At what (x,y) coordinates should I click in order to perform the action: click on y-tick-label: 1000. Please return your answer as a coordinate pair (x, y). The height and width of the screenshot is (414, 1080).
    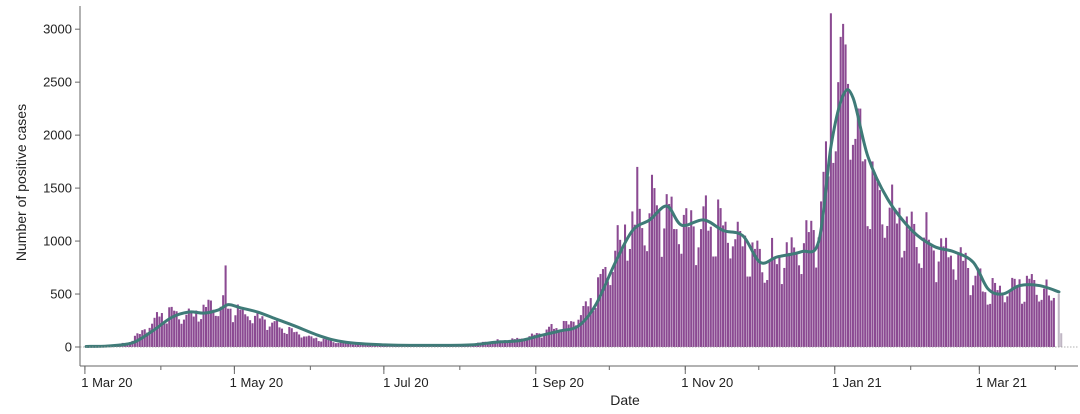
    Looking at the image, I should click on (57, 241).